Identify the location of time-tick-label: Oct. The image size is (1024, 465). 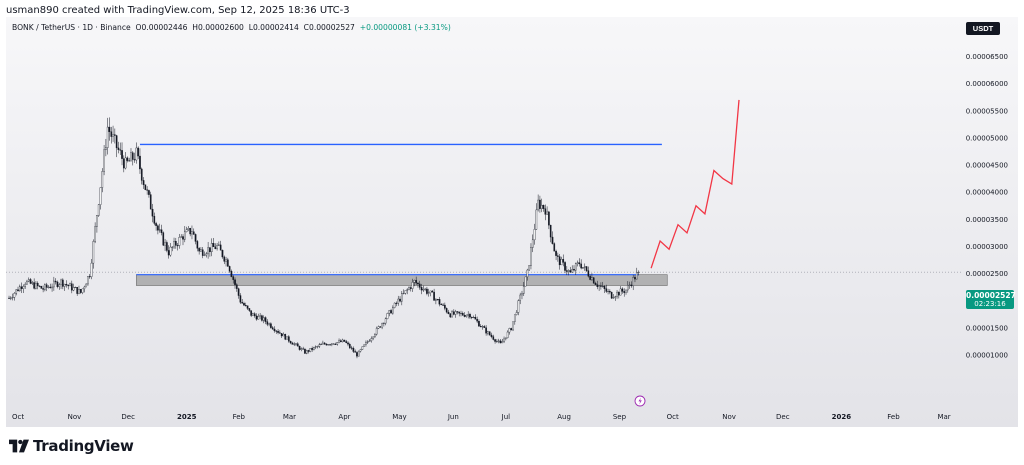
(673, 417).